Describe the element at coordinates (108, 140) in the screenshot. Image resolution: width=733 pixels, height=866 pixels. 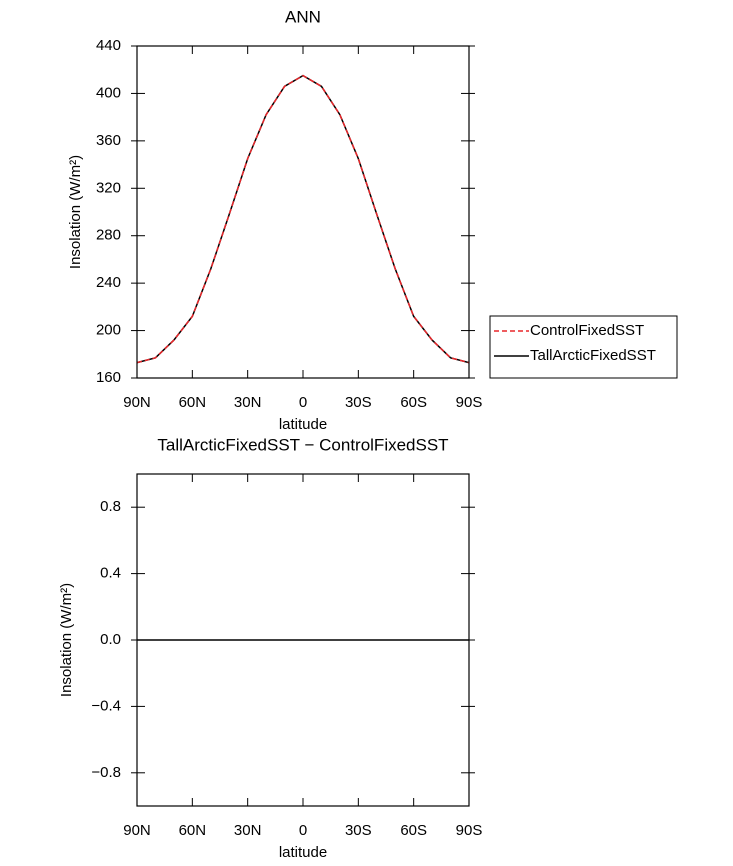
I see `y-tick-label: 360` at that location.